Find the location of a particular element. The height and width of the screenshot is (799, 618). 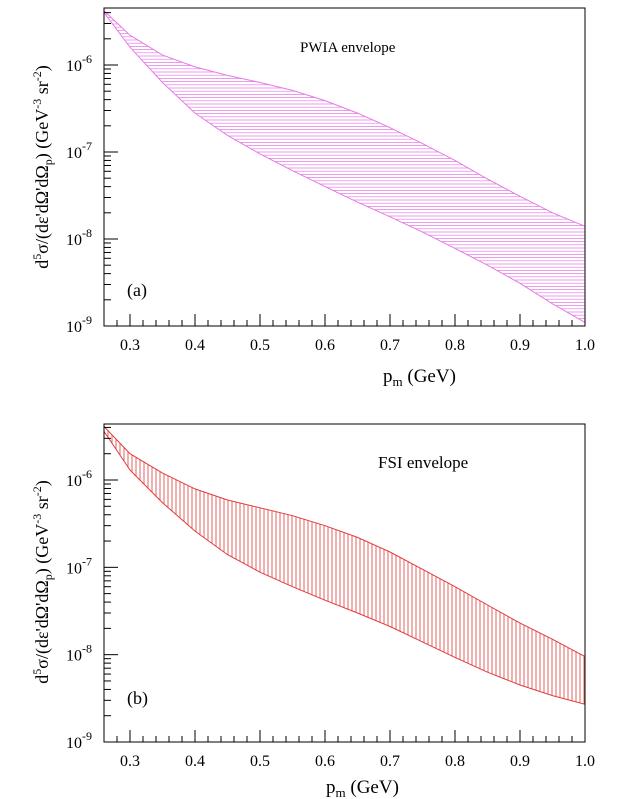

panel-label: (b) is located at coordinates (137, 698).